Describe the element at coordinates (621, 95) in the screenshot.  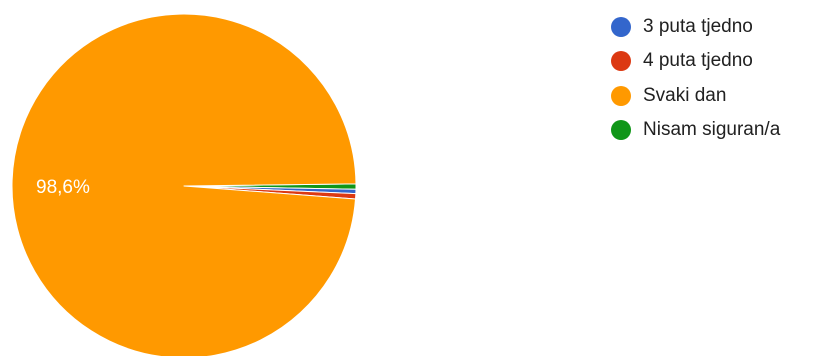
I see `legend-swatch-svaki-dan` at that location.